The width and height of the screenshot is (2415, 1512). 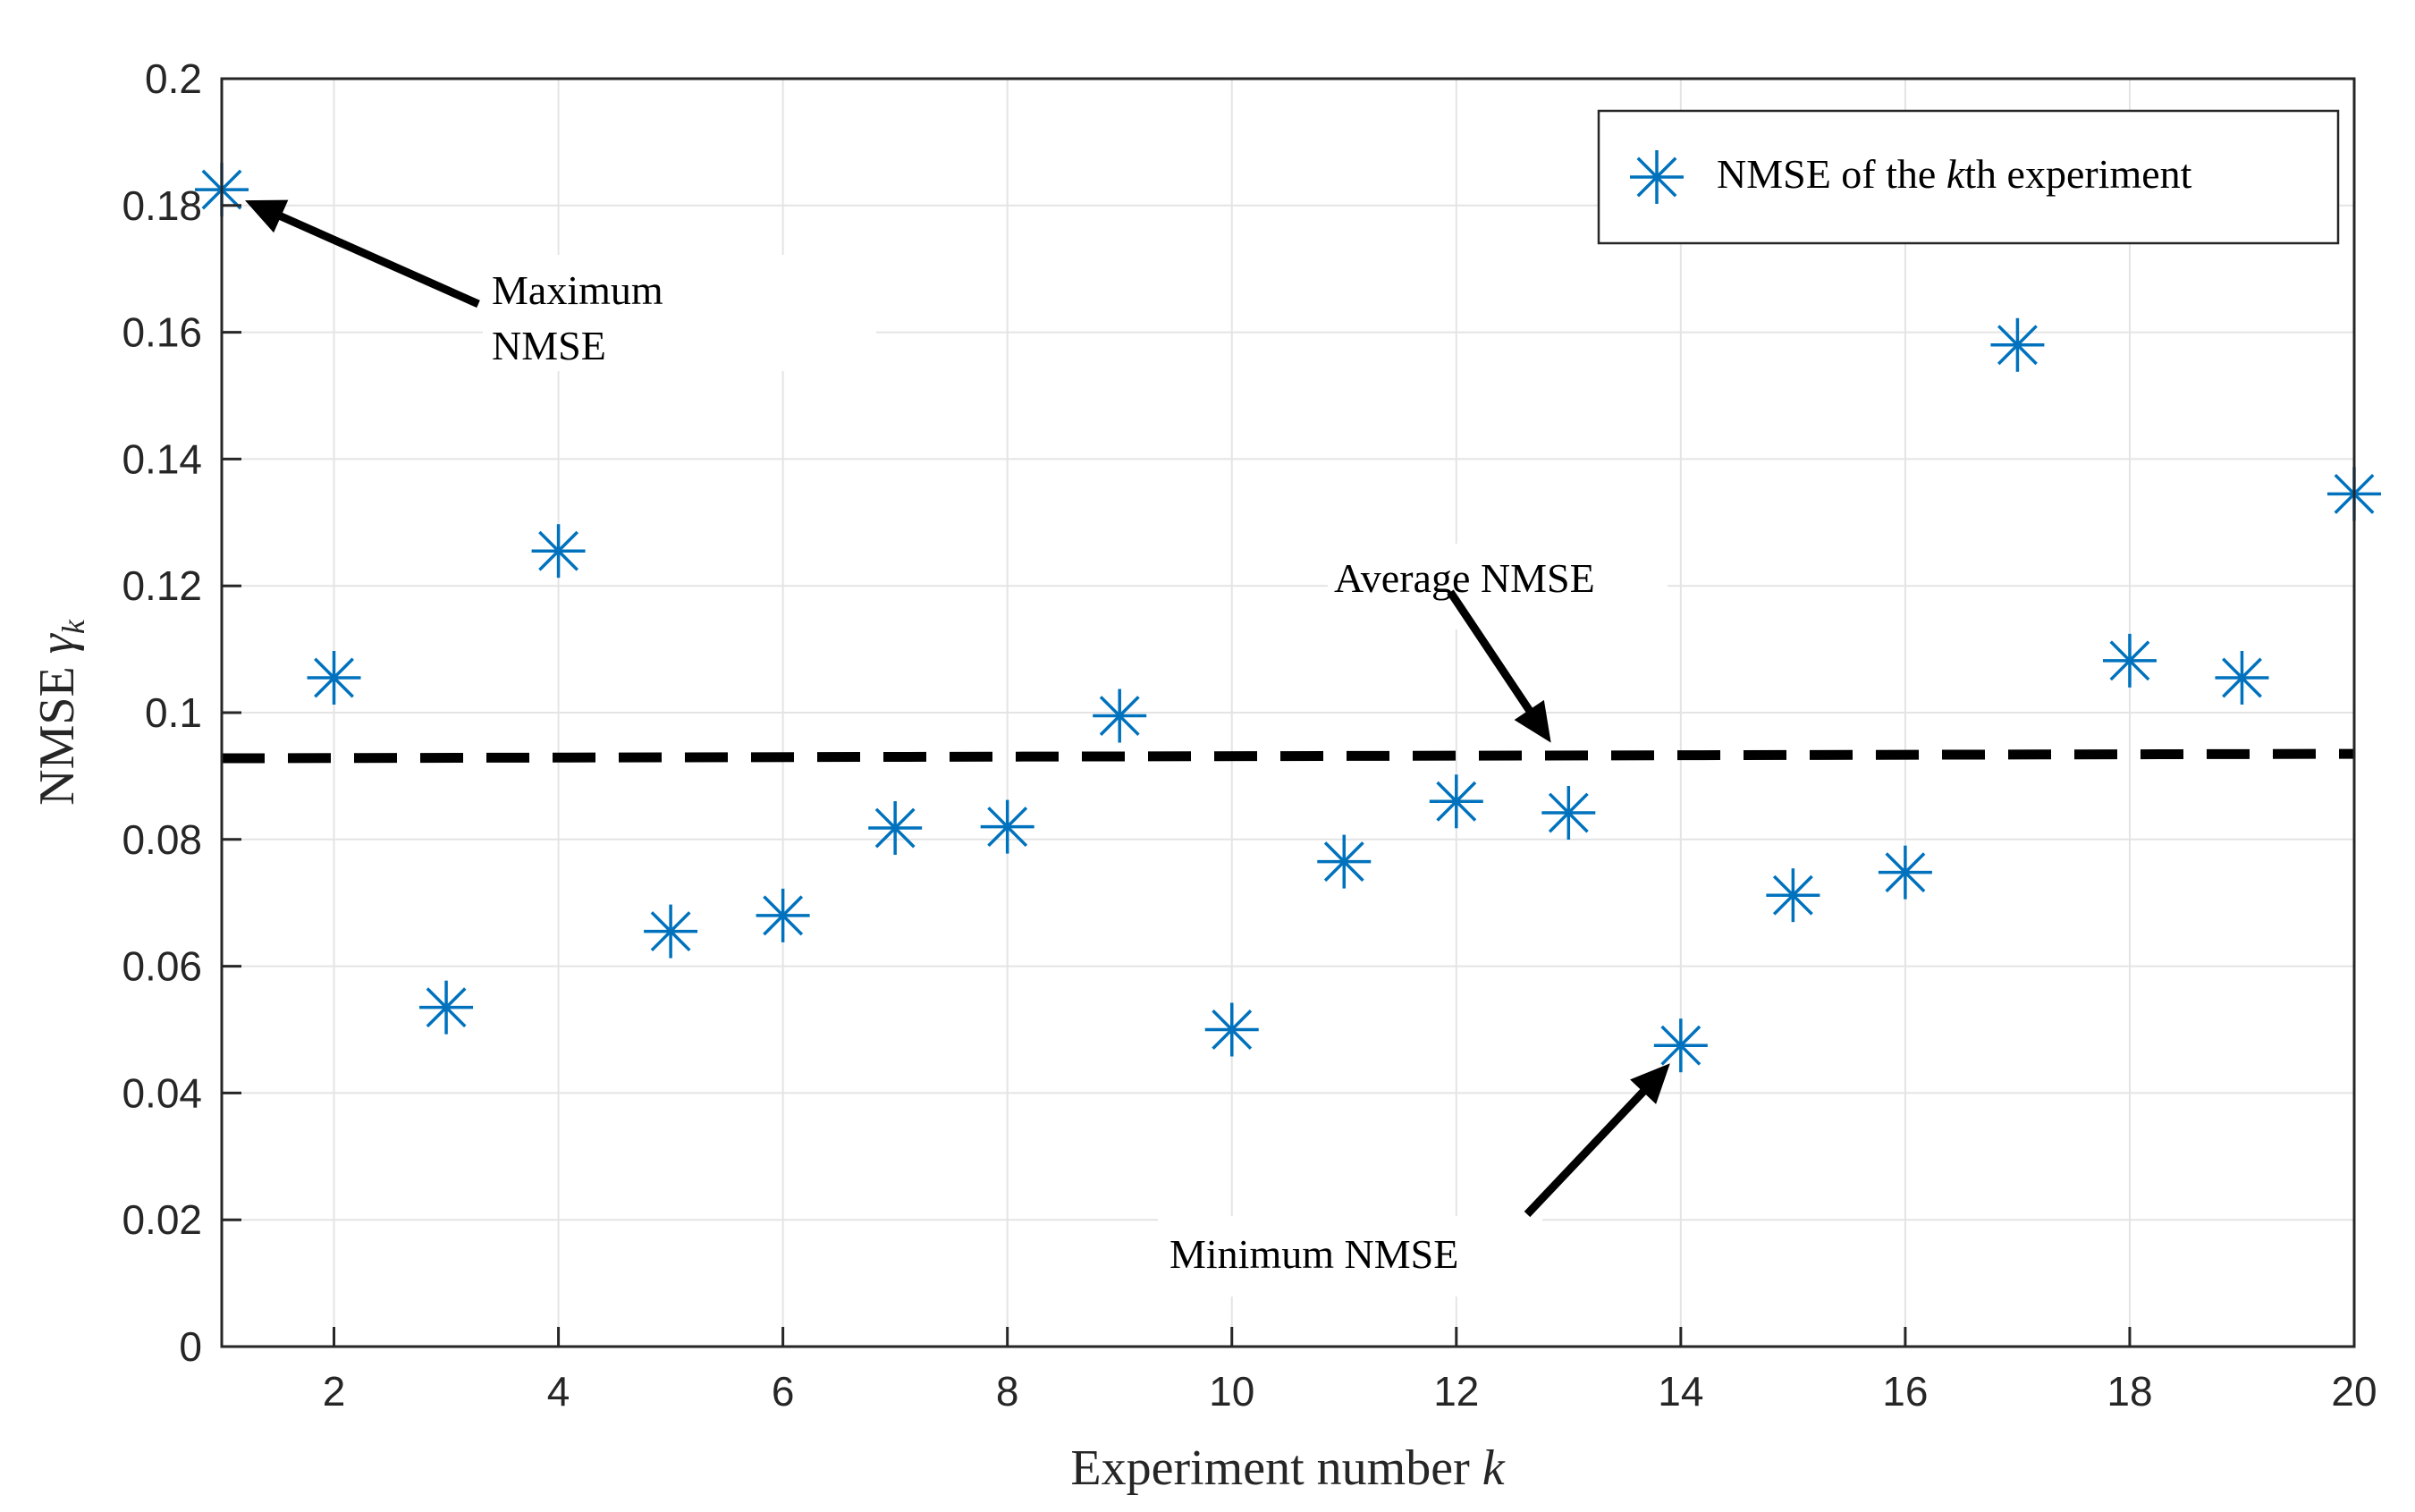 I want to click on x-axis-title: Experiment number k, so click(x=1287, y=1468).